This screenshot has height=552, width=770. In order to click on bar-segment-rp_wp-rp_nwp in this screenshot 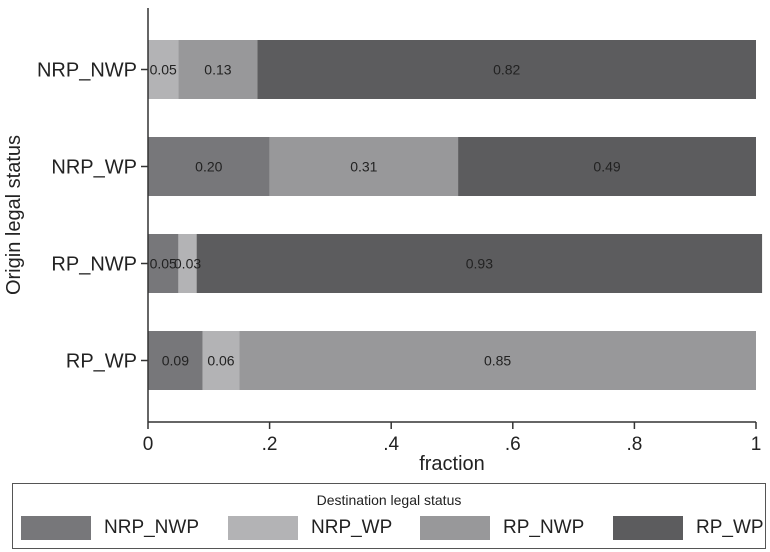, I will do `click(497, 360)`.